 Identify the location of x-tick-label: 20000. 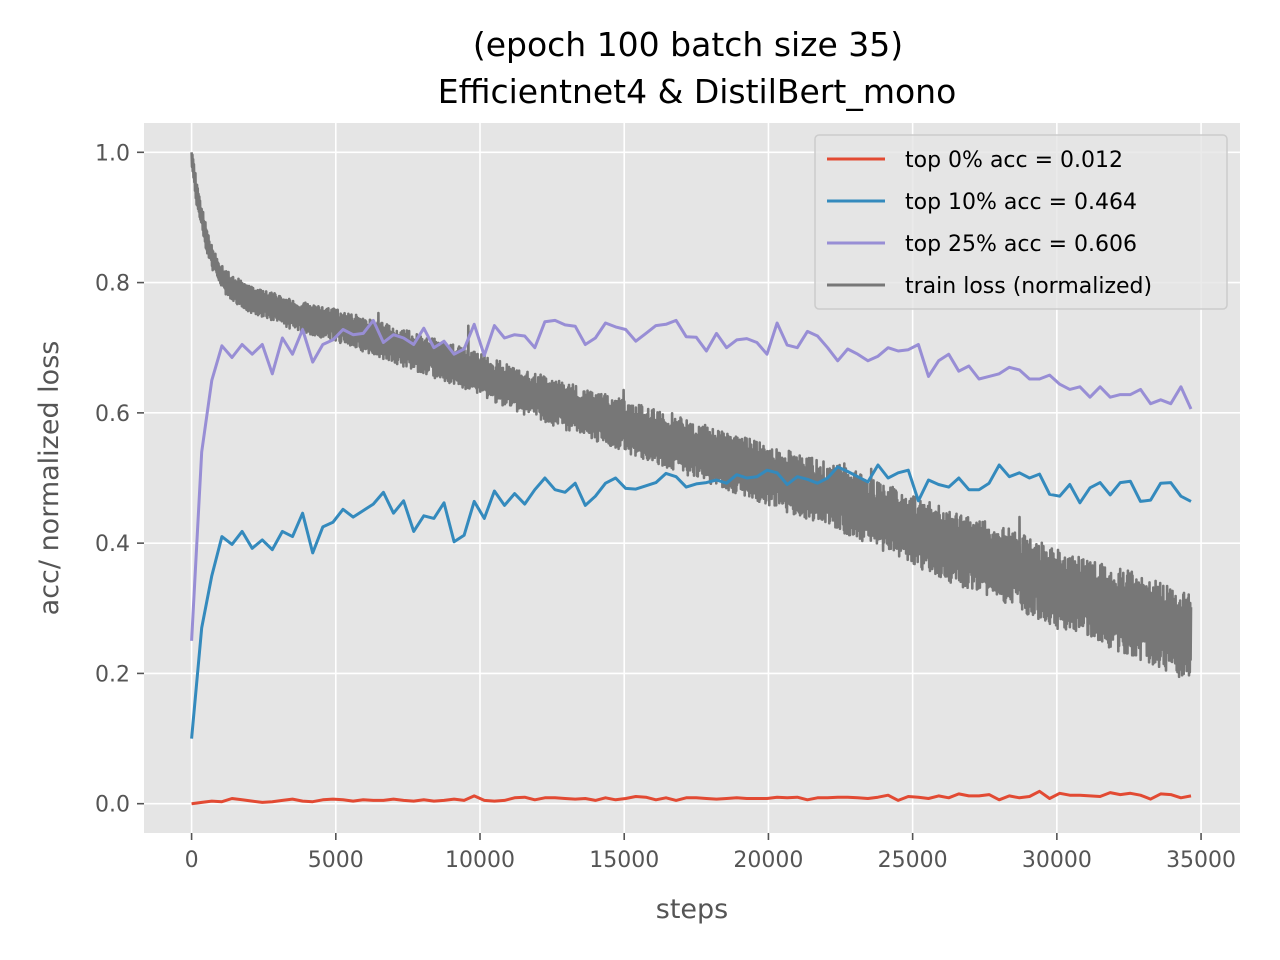
(768, 860).